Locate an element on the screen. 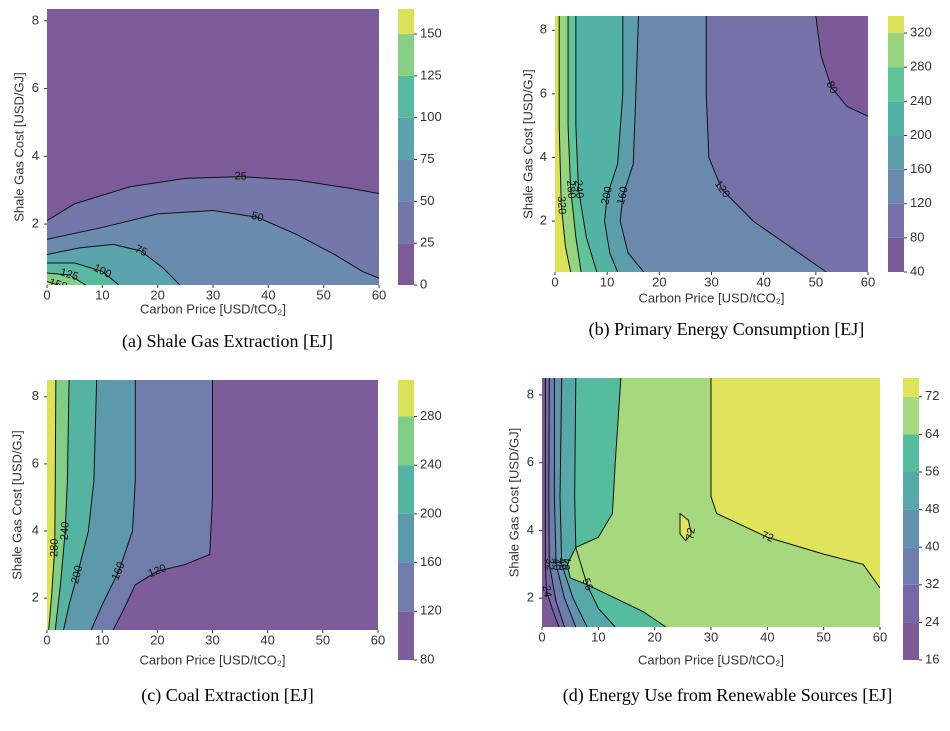 Image resolution: width=950 pixels, height=731 pixels. colorbar-tick-label: 16 is located at coordinates (932, 658).